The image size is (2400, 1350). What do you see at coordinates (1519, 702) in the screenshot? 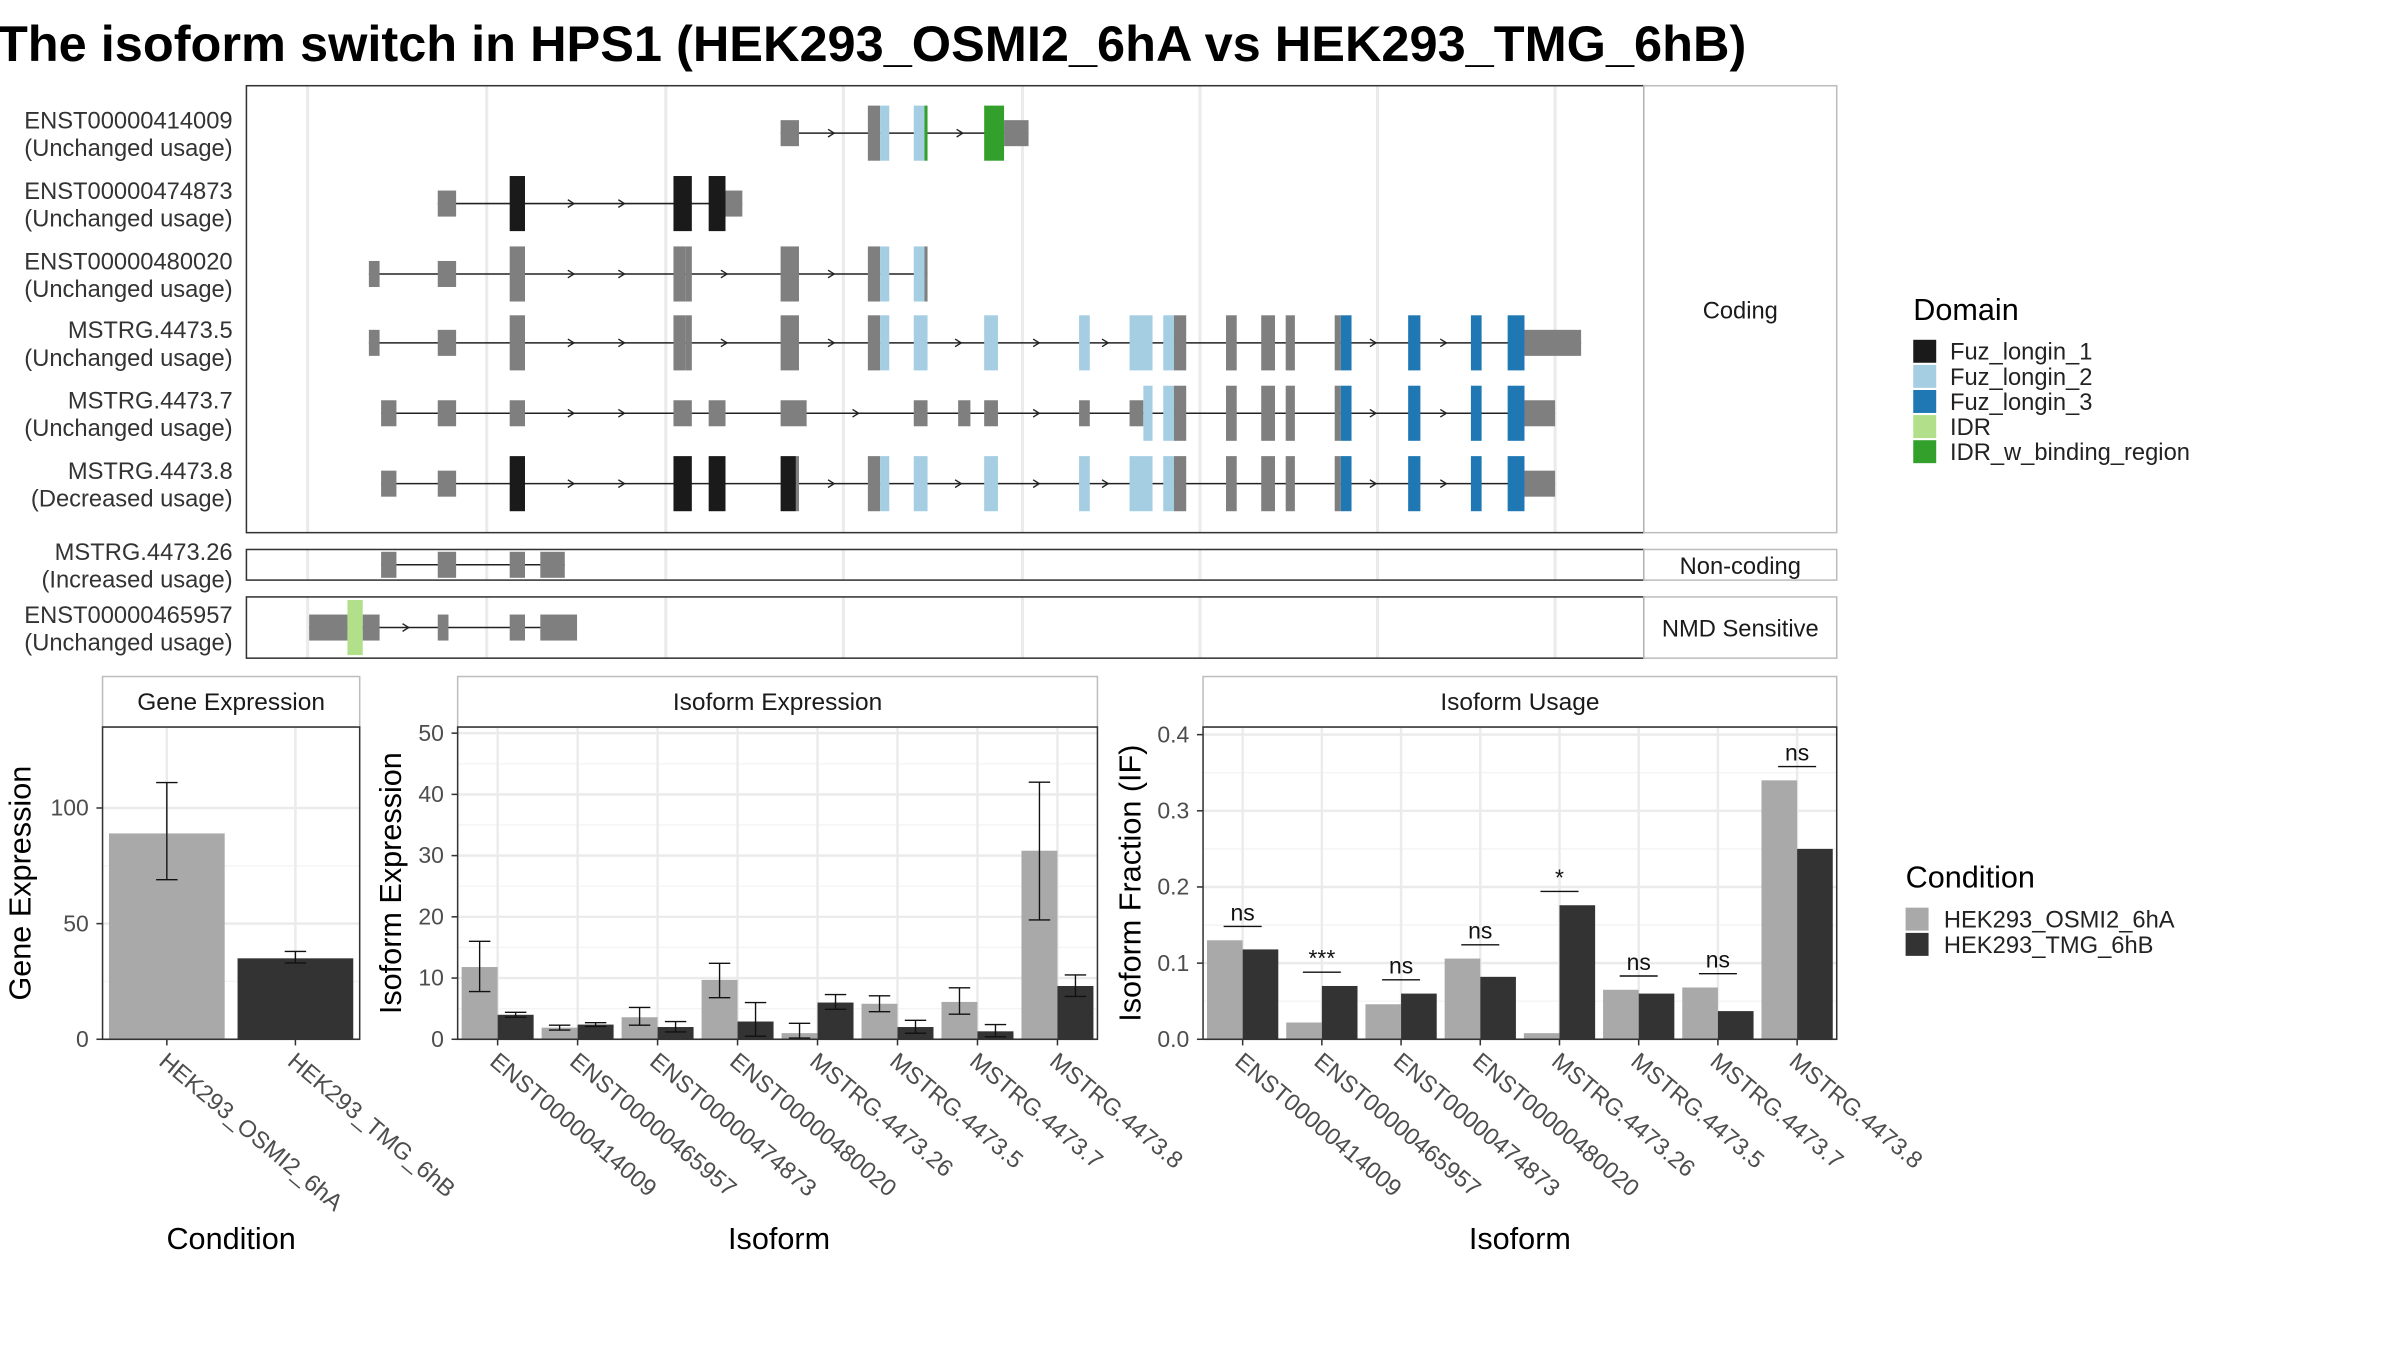
I see `chart-title: Isoform Usage` at bounding box center [1519, 702].